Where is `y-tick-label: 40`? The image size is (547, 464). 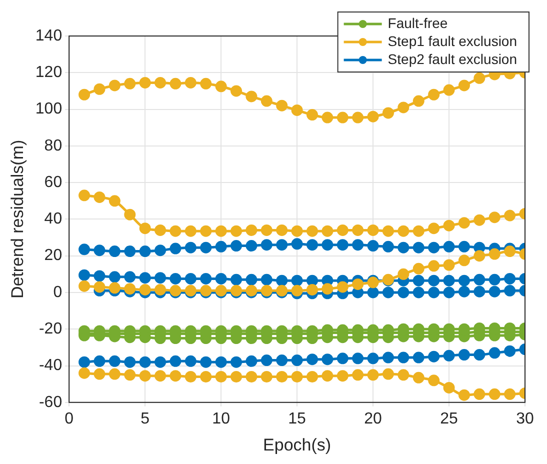 y-tick-label: 40 is located at coordinates (53, 219).